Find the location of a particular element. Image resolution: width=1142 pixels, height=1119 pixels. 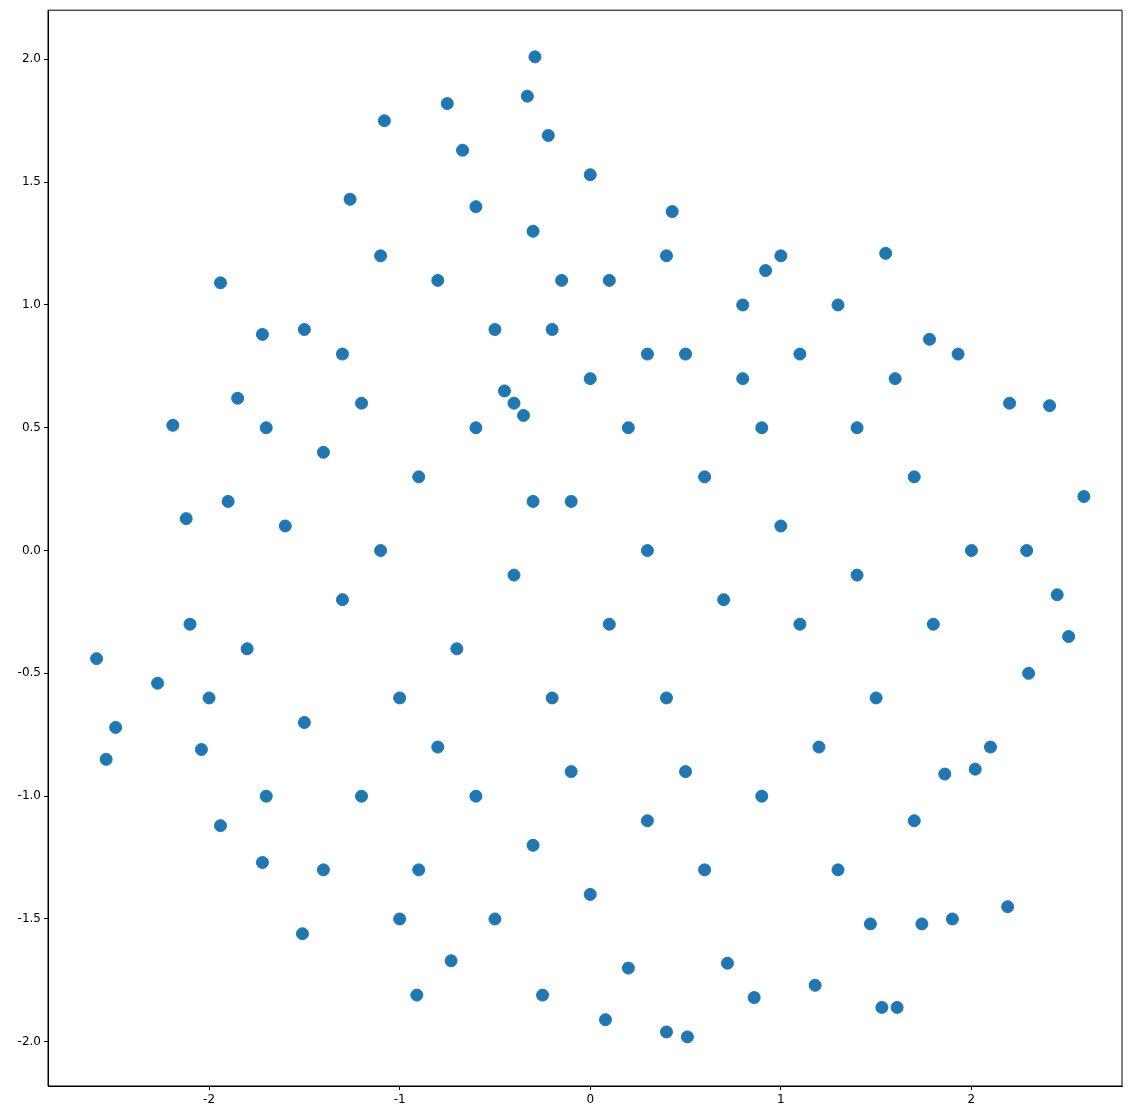

x-tick-label: 2 is located at coordinates (971, 1099).